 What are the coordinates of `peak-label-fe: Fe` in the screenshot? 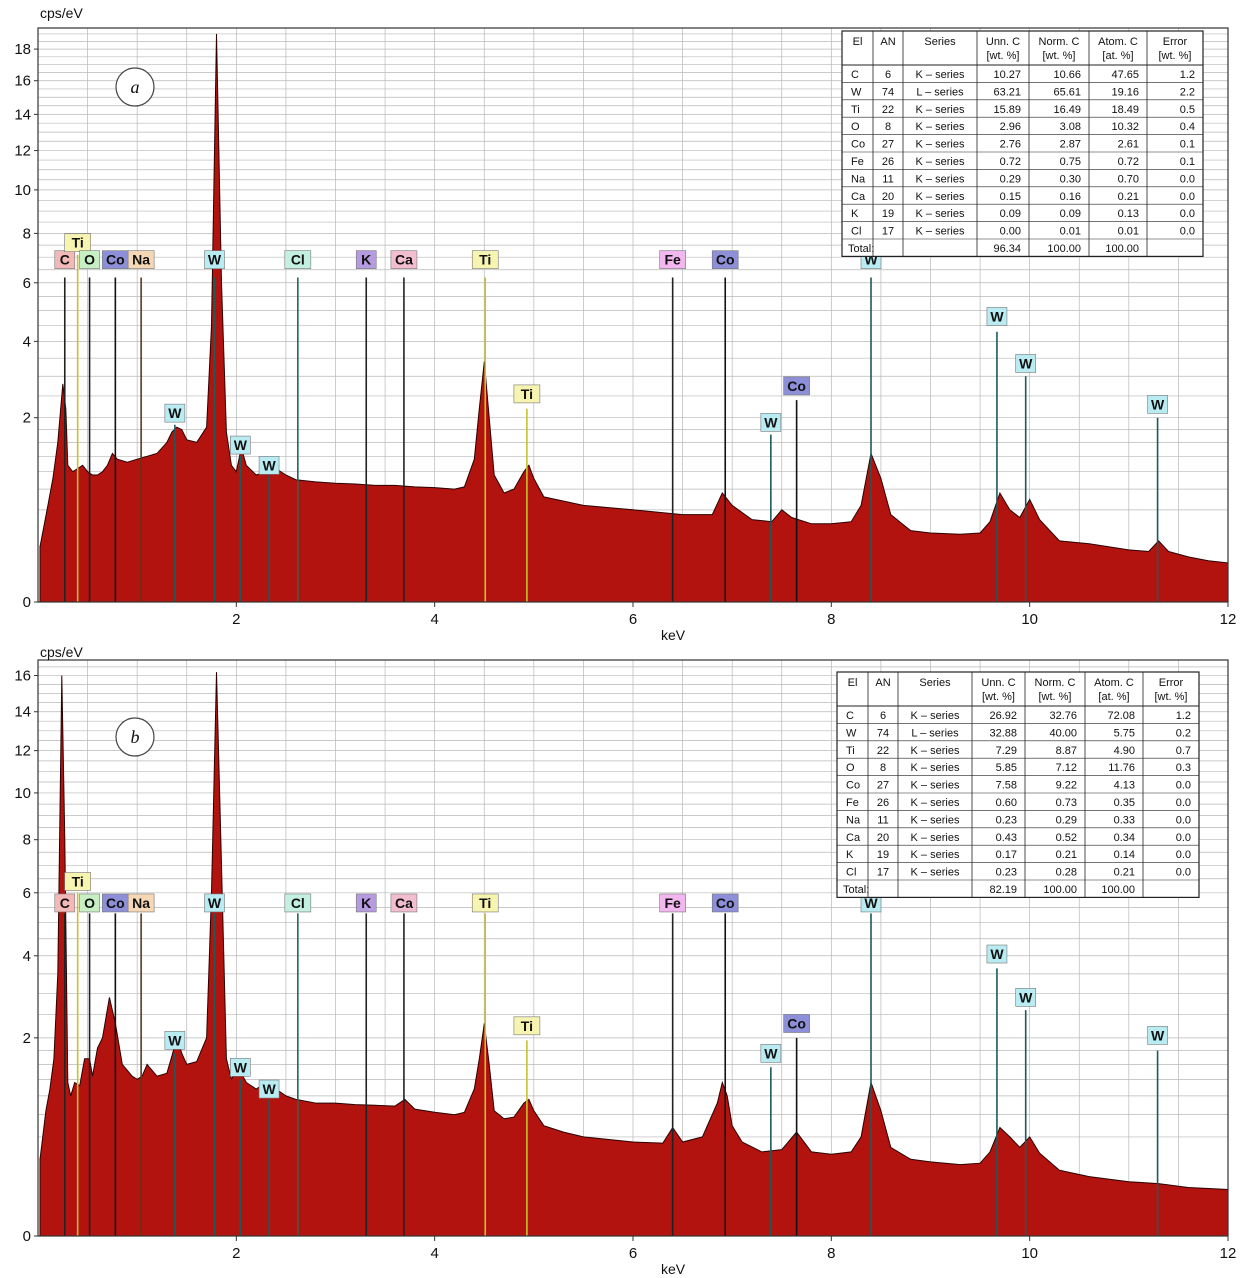 It's located at (672, 903).